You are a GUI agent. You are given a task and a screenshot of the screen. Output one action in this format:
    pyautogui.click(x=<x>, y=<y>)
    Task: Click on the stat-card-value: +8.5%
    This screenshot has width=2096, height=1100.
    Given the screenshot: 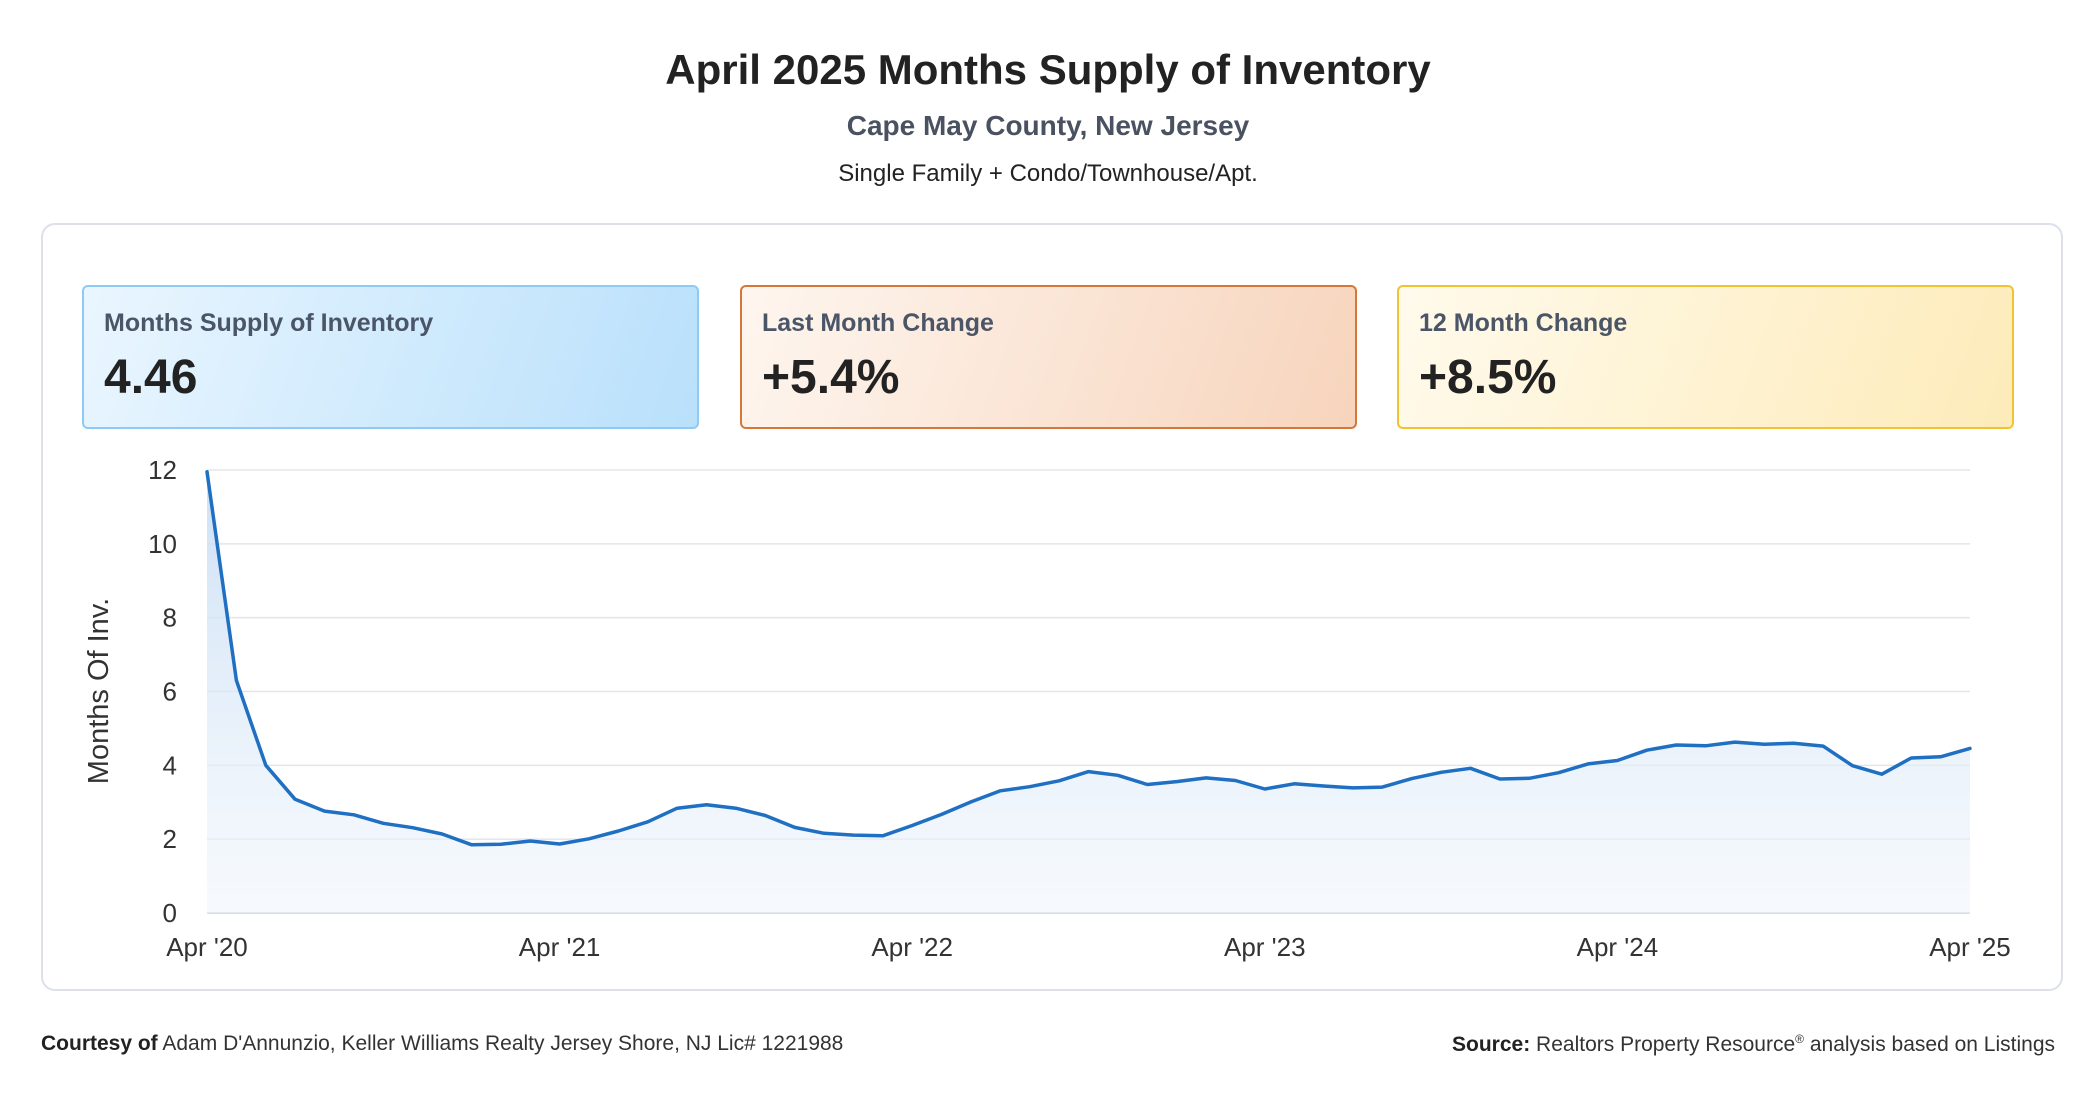 What is the action you would take?
    pyautogui.click(x=1488, y=377)
    